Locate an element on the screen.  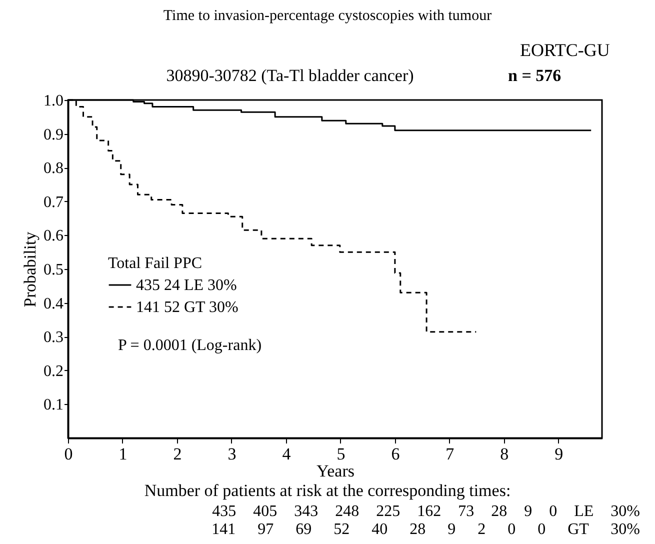
y-tick-label: 0.4 is located at coordinates (54, 303).